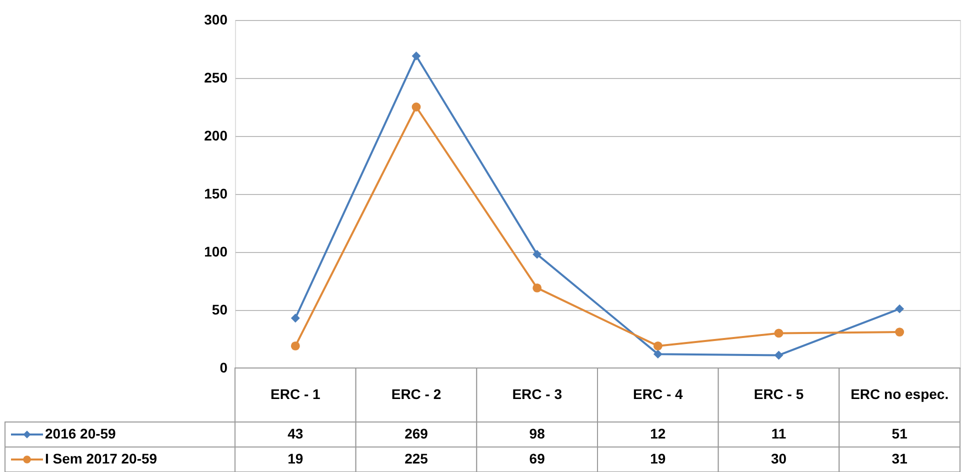 Image resolution: width=970 pixels, height=472 pixels. I want to click on legend-label: 2016 20-59, so click(80, 434).